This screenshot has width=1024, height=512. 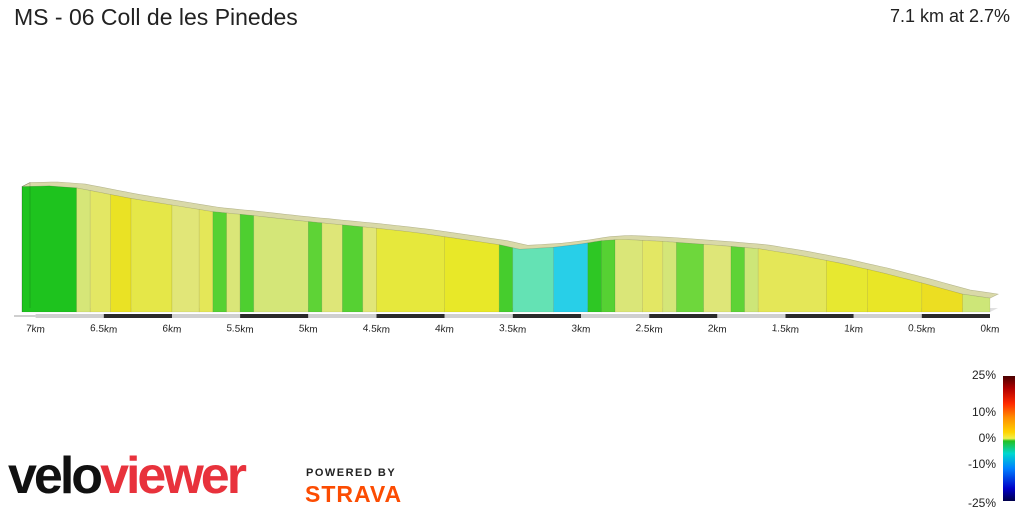 I want to click on x-tick-label-3: 1.5km, so click(x=785, y=329).